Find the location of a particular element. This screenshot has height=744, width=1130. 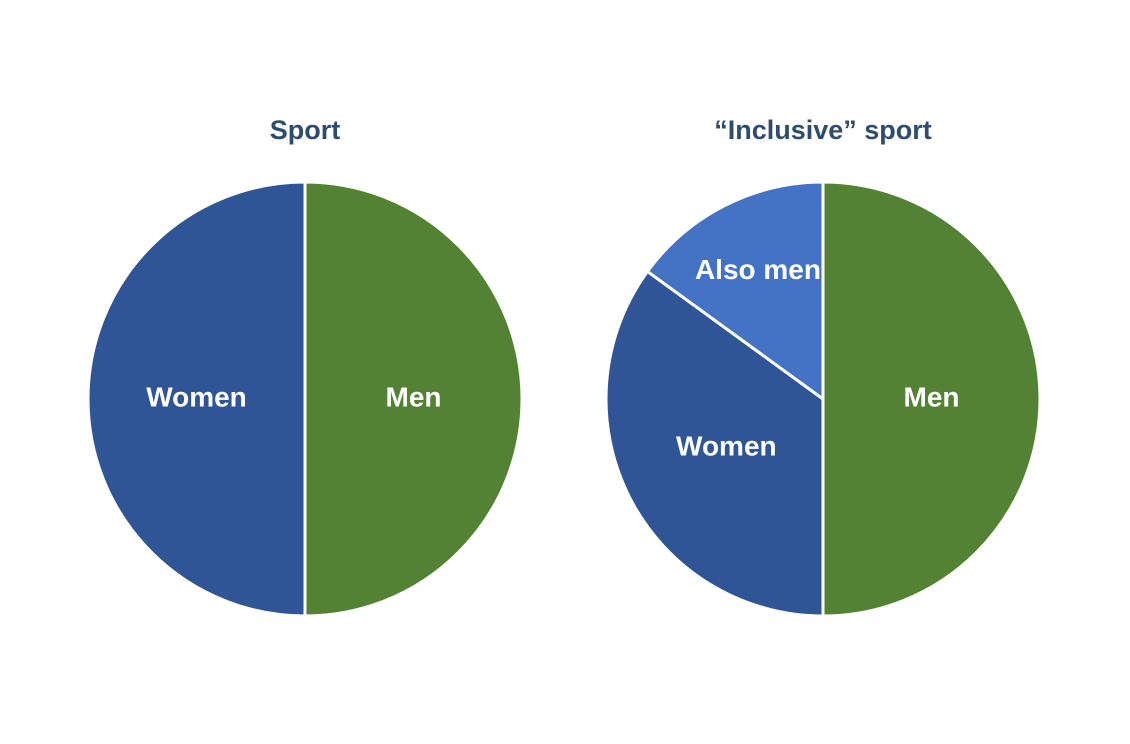

slice-label: Also men is located at coordinates (758, 269).